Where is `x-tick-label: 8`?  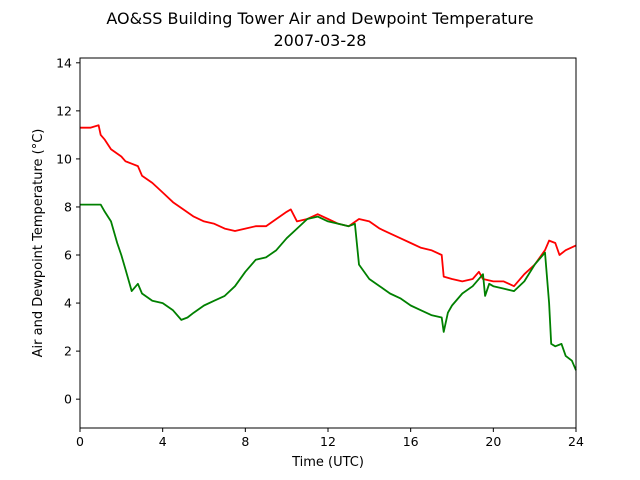
x-tick-label: 8 is located at coordinates (245, 441).